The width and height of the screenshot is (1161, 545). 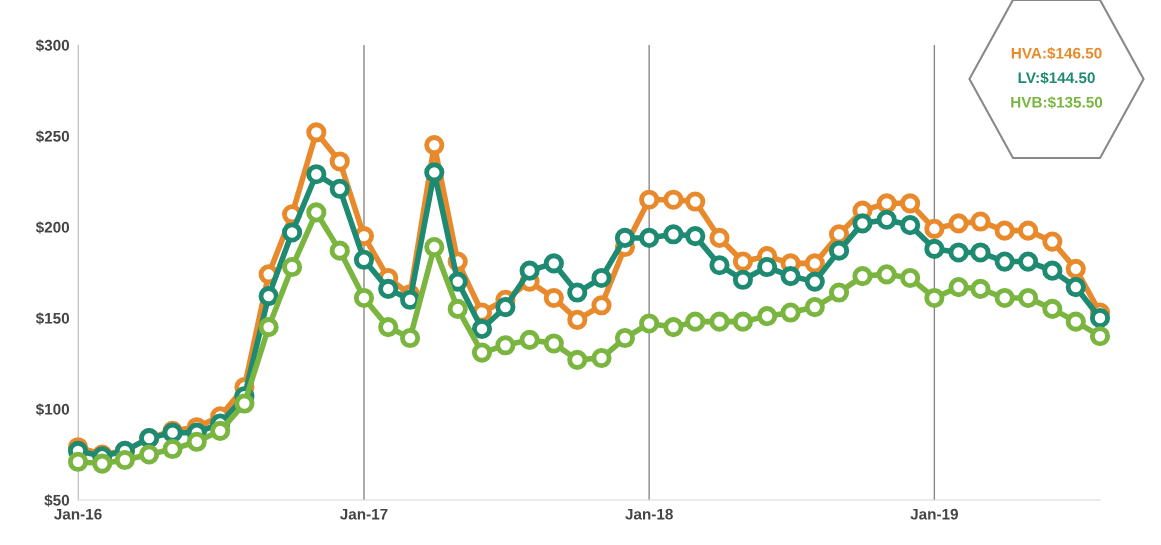 What do you see at coordinates (52, 136) in the screenshot?
I see `y-tick-label: $250` at bounding box center [52, 136].